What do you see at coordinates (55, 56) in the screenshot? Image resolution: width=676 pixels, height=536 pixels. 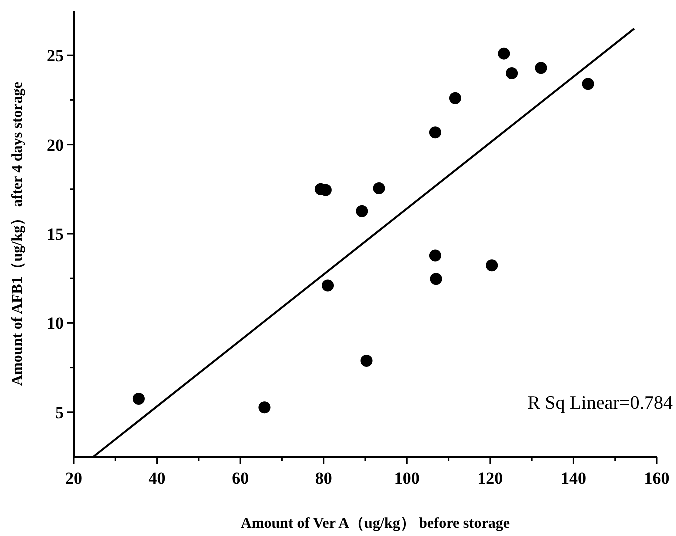 I see `y-tick-label: 25` at bounding box center [55, 56].